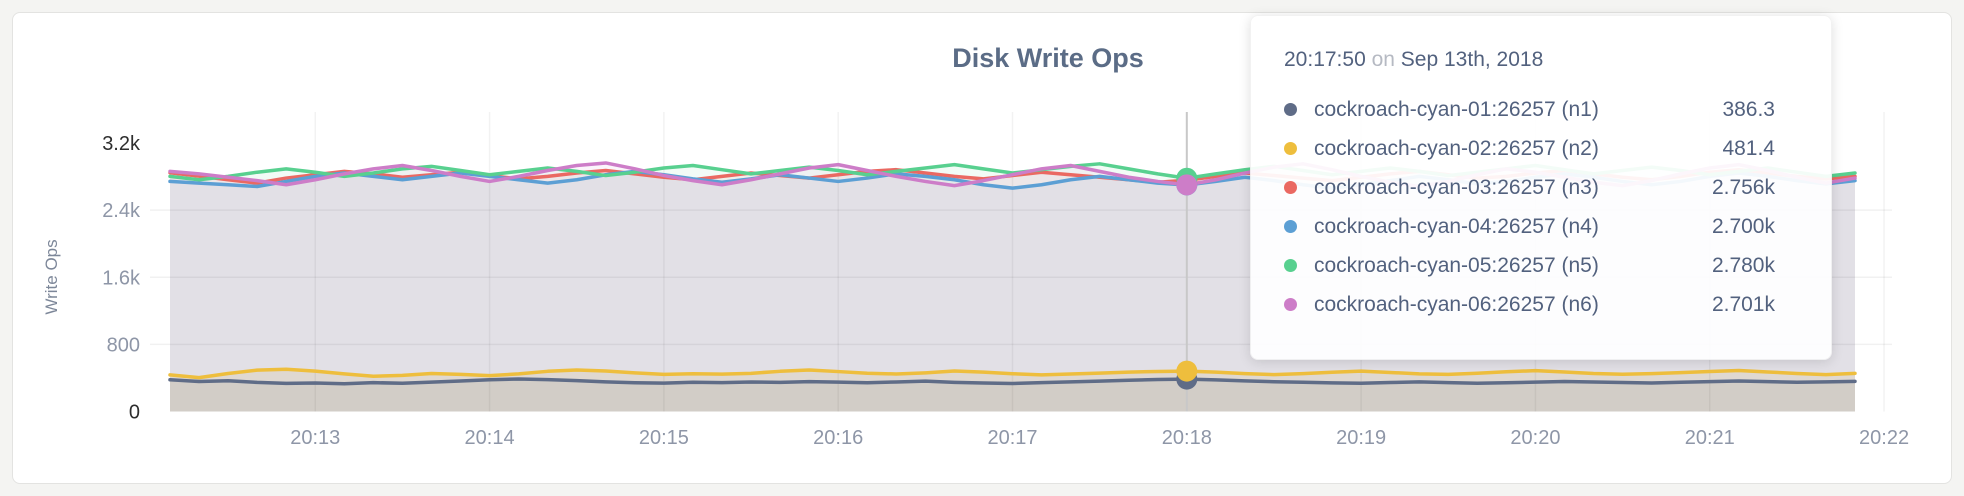 This screenshot has width=1964, height=496. I want to click on y-axis-tick-label: 2.4k, so click(121, 211).